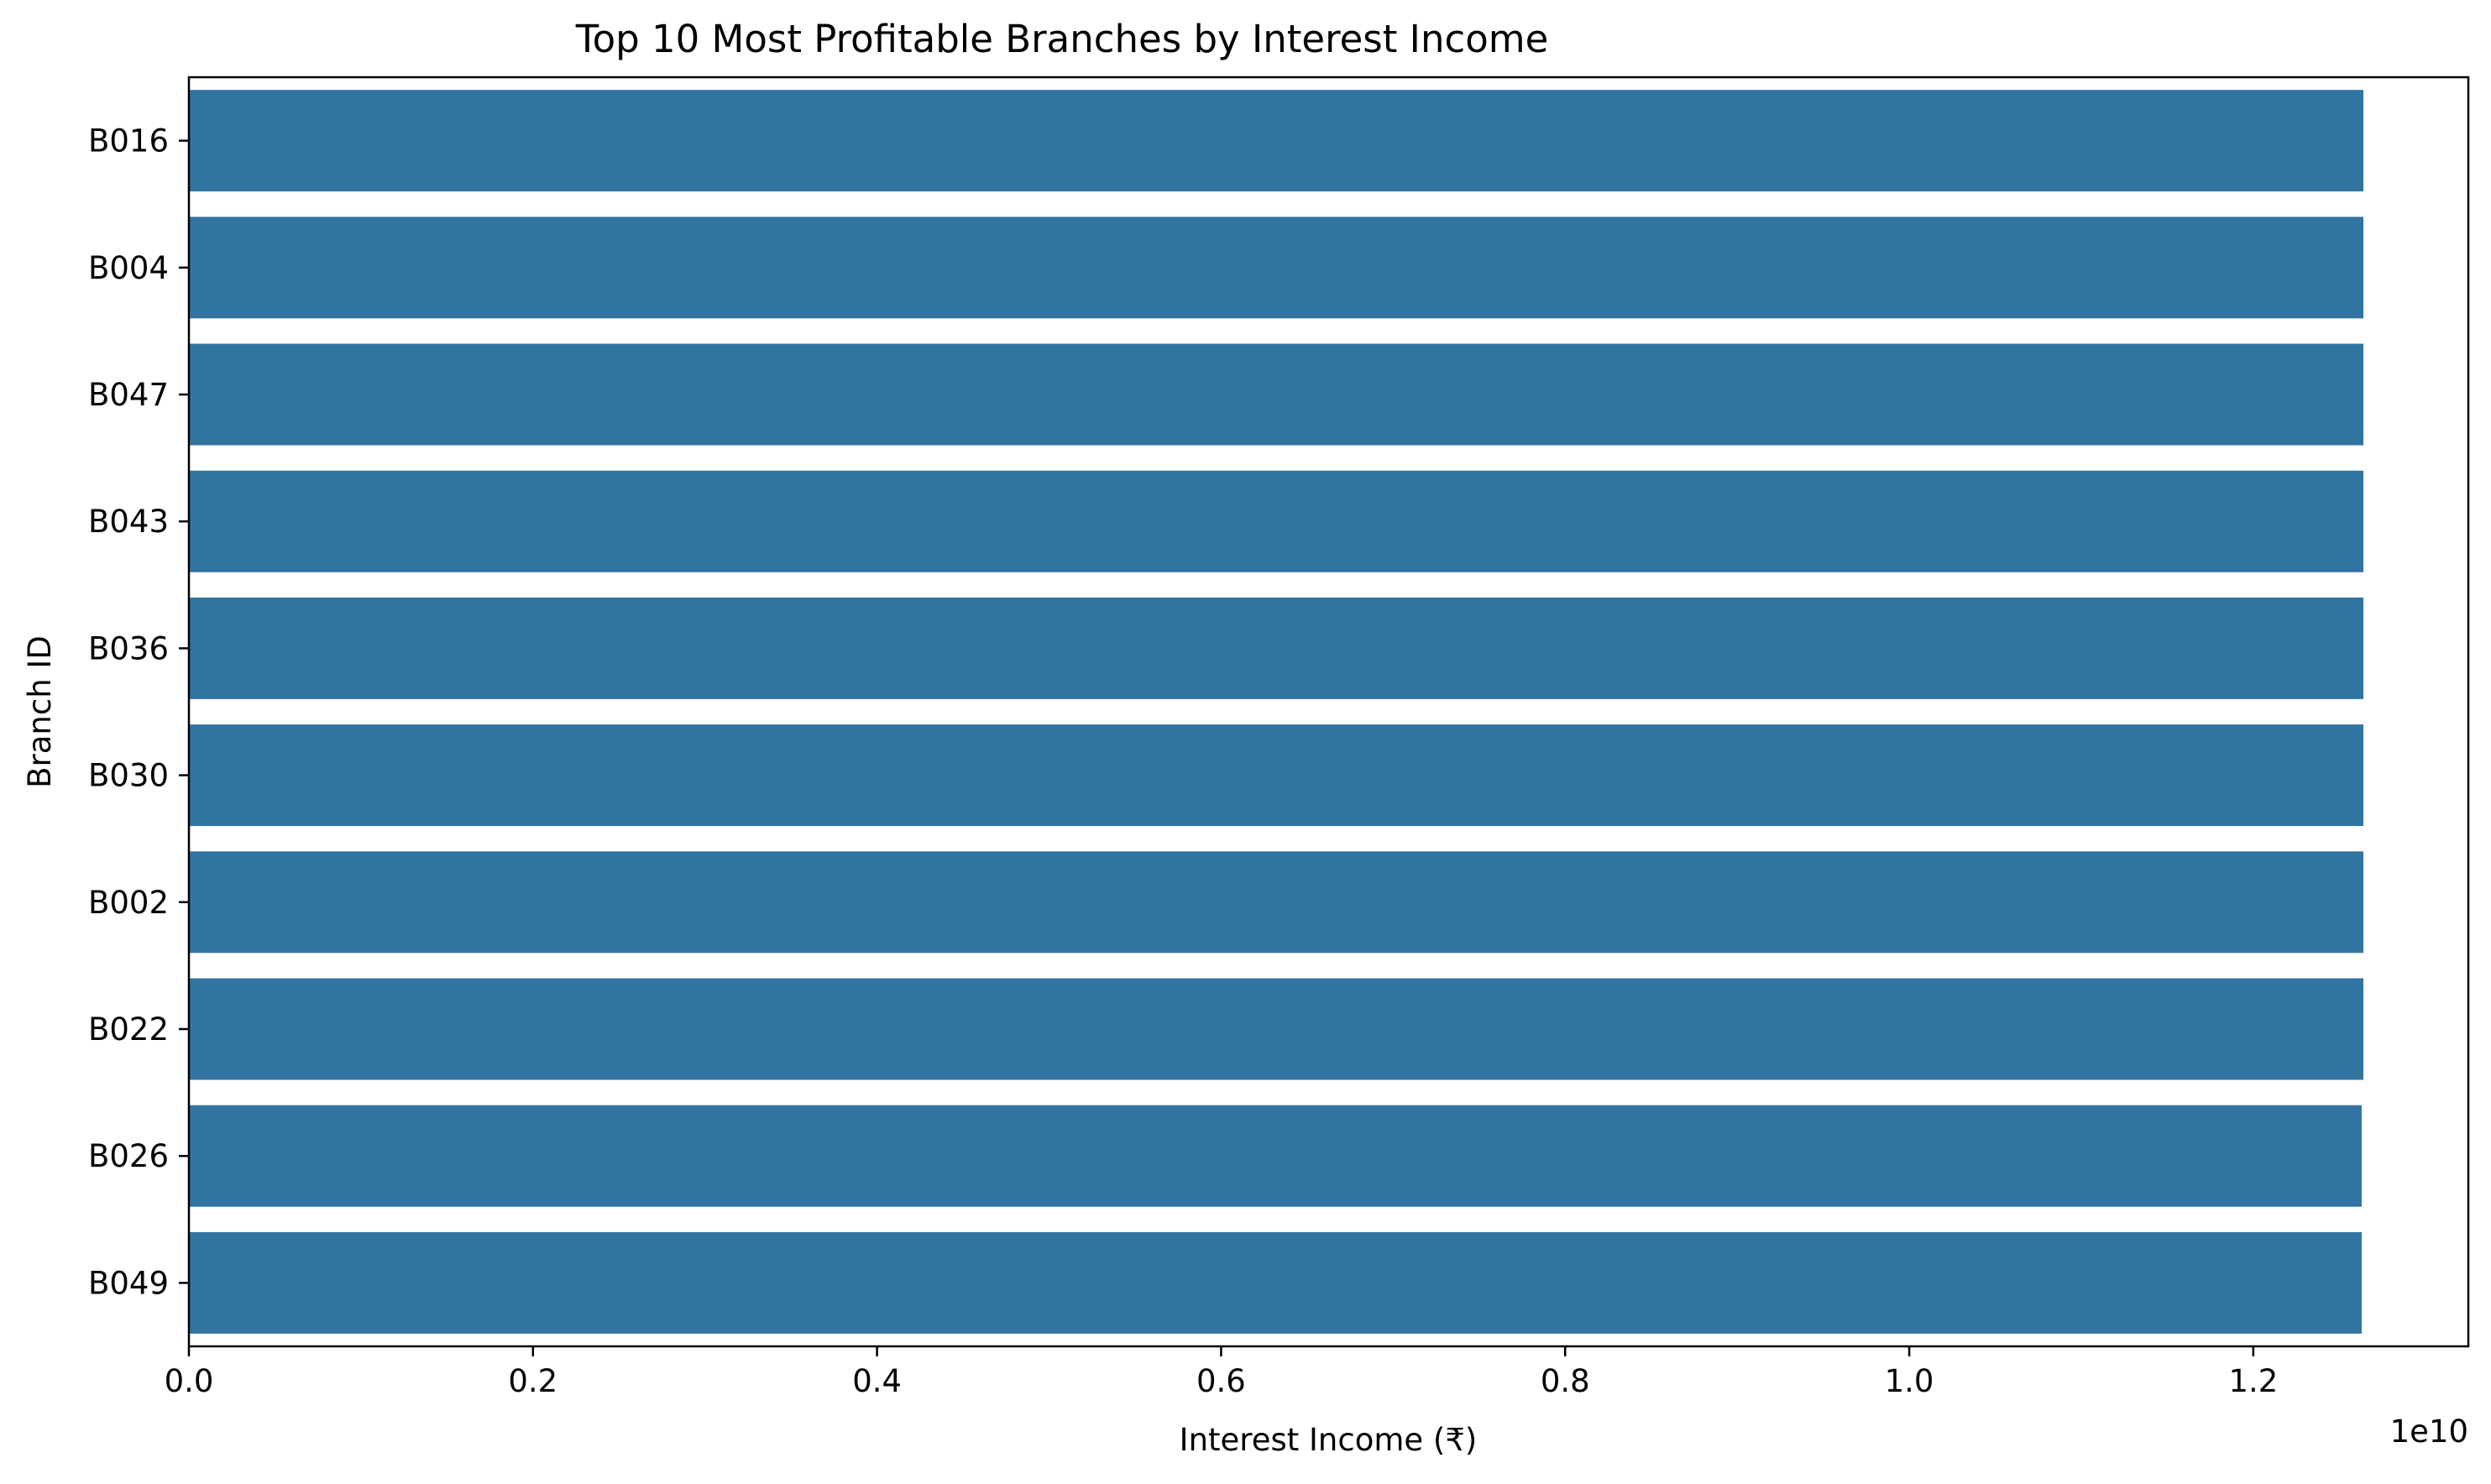 This screenshot has width=2491, height=1484. I want to click on bar-B002, so click(1276, 902).